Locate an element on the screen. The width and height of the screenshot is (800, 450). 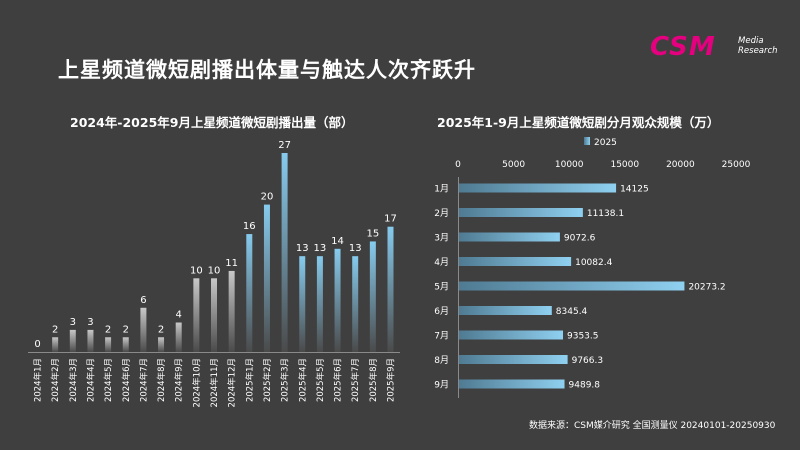
bar-2025年2月 is located at coordinates (266, 278).